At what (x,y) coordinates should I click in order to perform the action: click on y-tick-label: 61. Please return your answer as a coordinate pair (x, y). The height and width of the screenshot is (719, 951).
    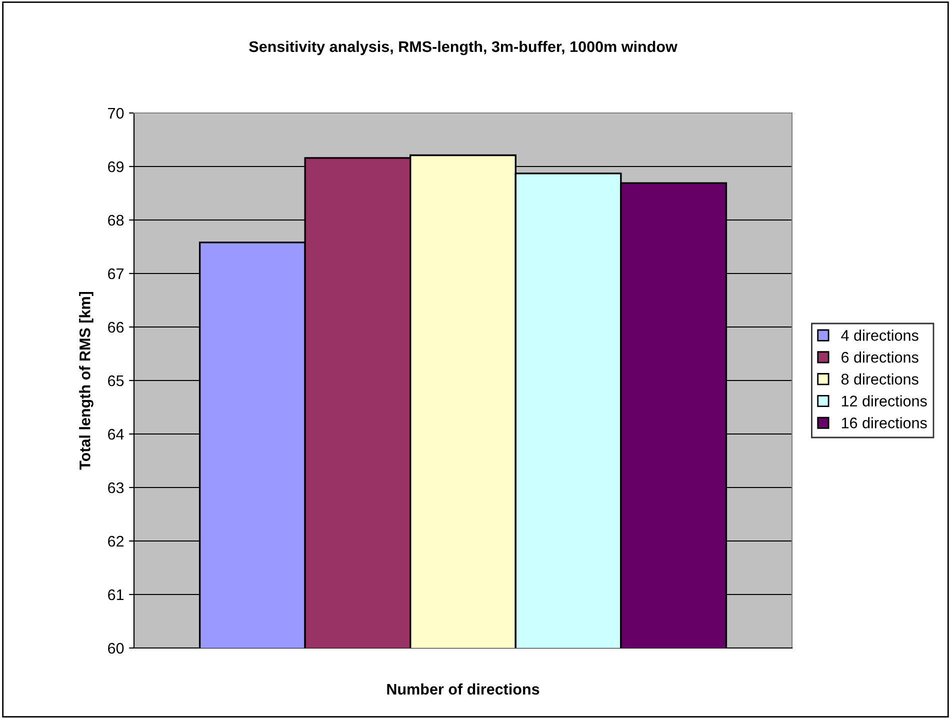
    Looking at the image, I should click on (116, 594).